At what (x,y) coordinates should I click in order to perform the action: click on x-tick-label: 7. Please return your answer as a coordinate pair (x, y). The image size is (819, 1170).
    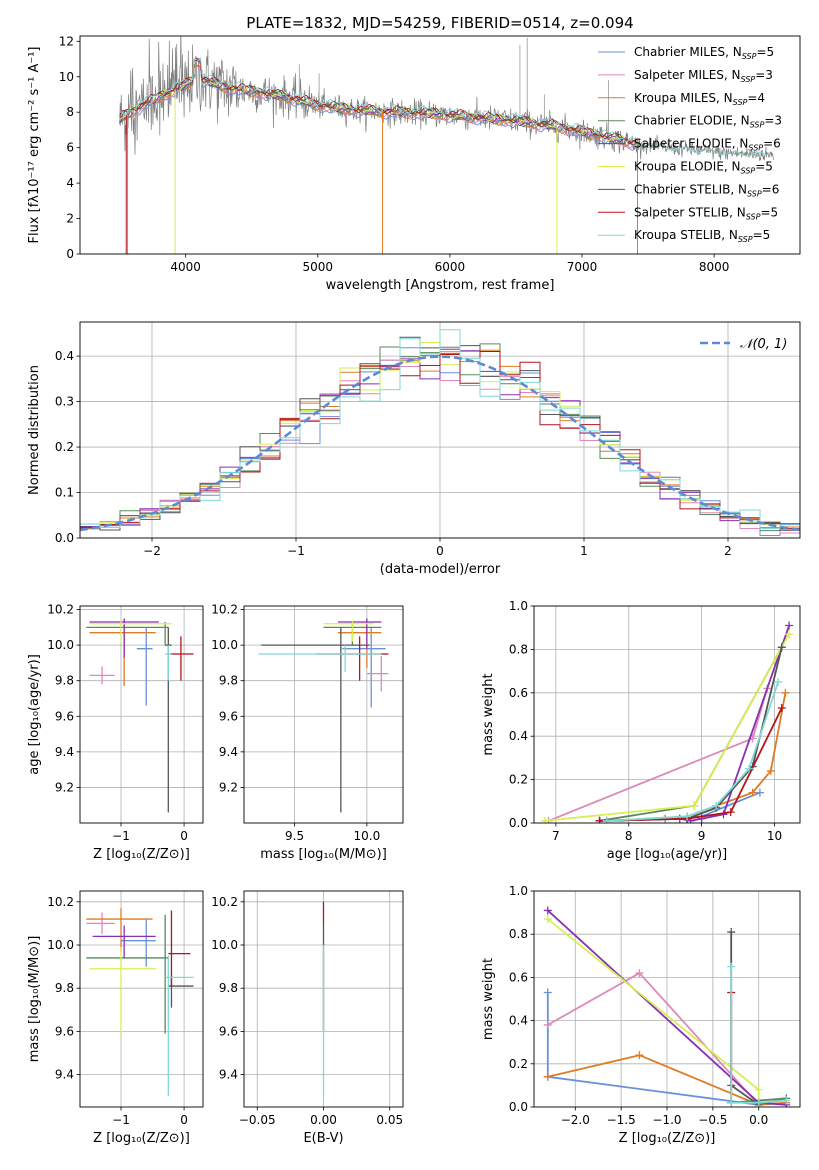
    Looking at the image, I should click on (556, 836).